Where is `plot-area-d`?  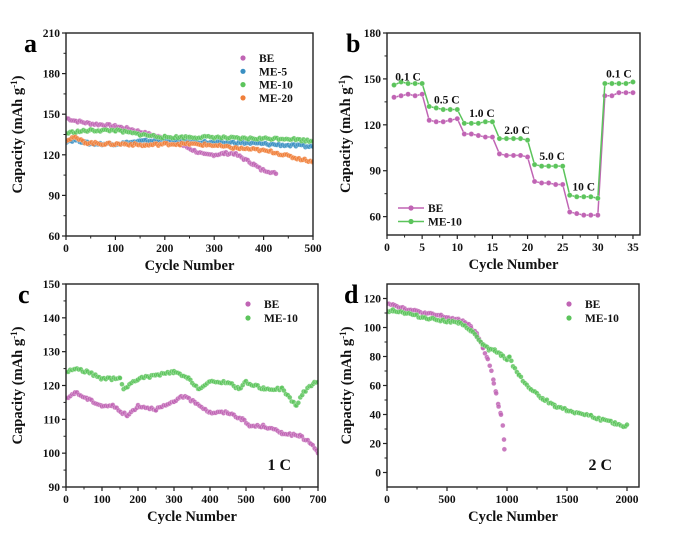 plot-area-d is located at coordinates (508, 376).